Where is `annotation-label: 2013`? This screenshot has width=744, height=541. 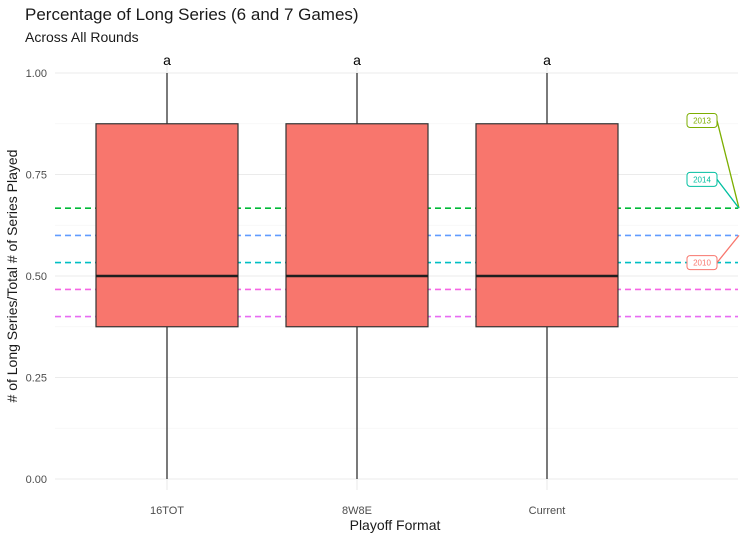
annotation-label: 2013 is located at coordinates (702, 121).